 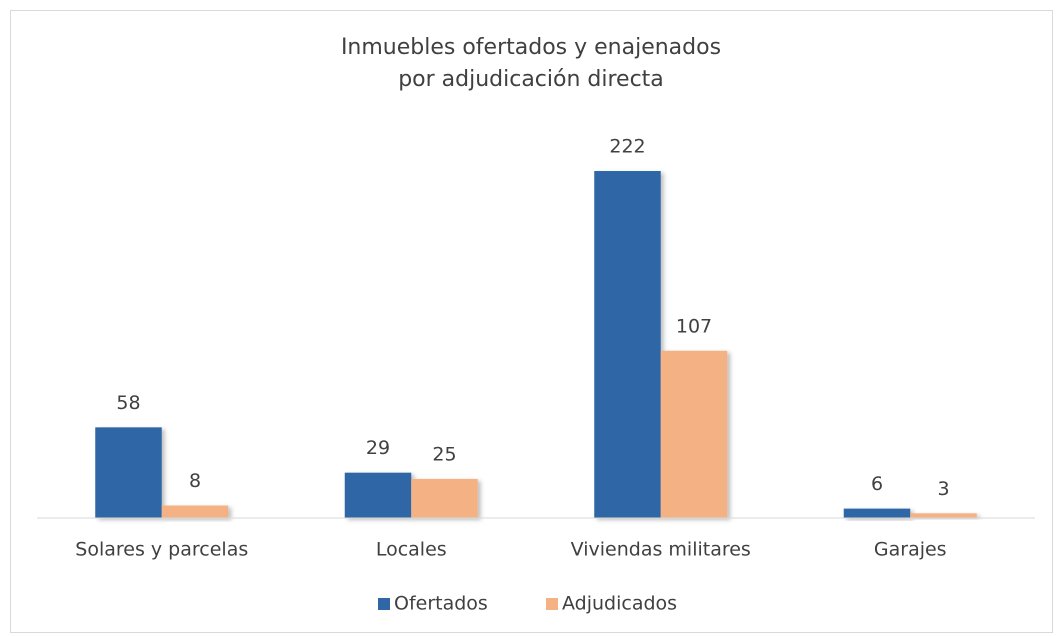 What do you see at coordinates (195, 481) in the screenshot?
I see `data-label: 8` at bounding box center [195, 481].